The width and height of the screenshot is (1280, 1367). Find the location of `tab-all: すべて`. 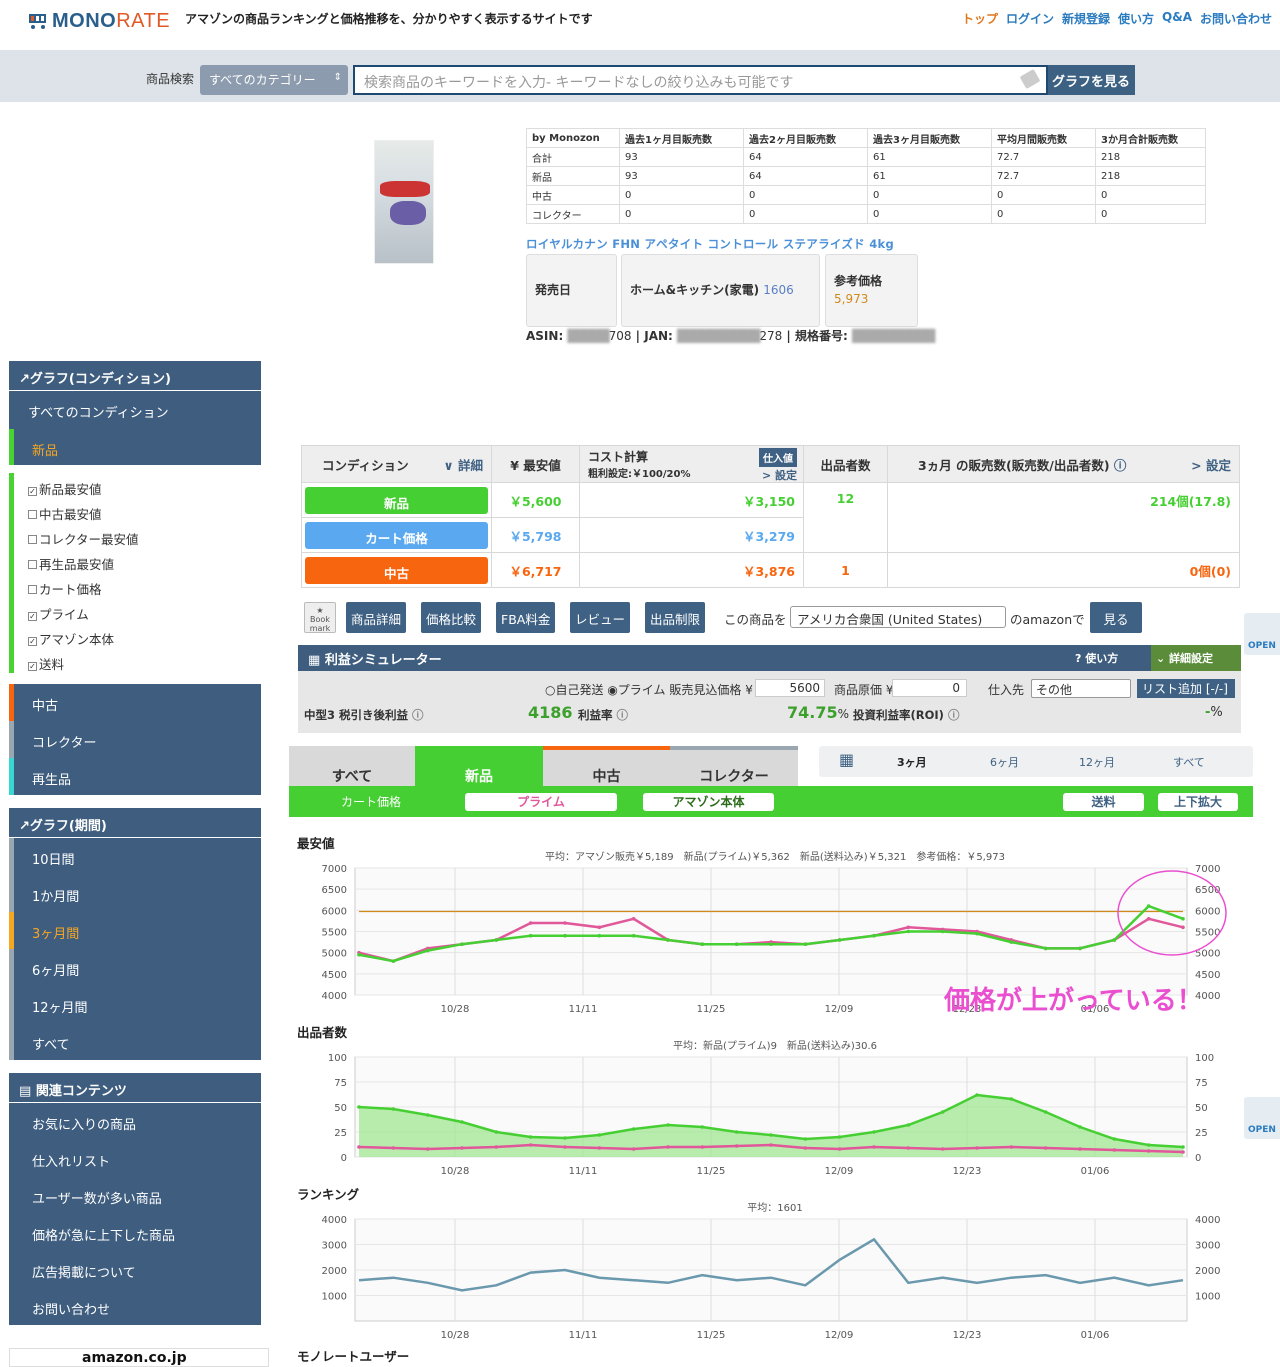

tab-all: すべて is located at coordinates (352, 766).